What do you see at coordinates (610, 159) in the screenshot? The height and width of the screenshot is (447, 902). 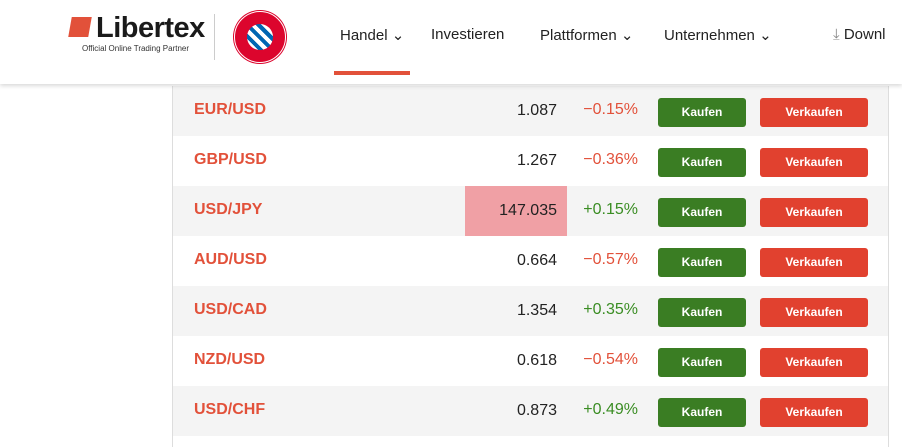 I see `change-percent: −0.36%` at bounding box center [610, 159].